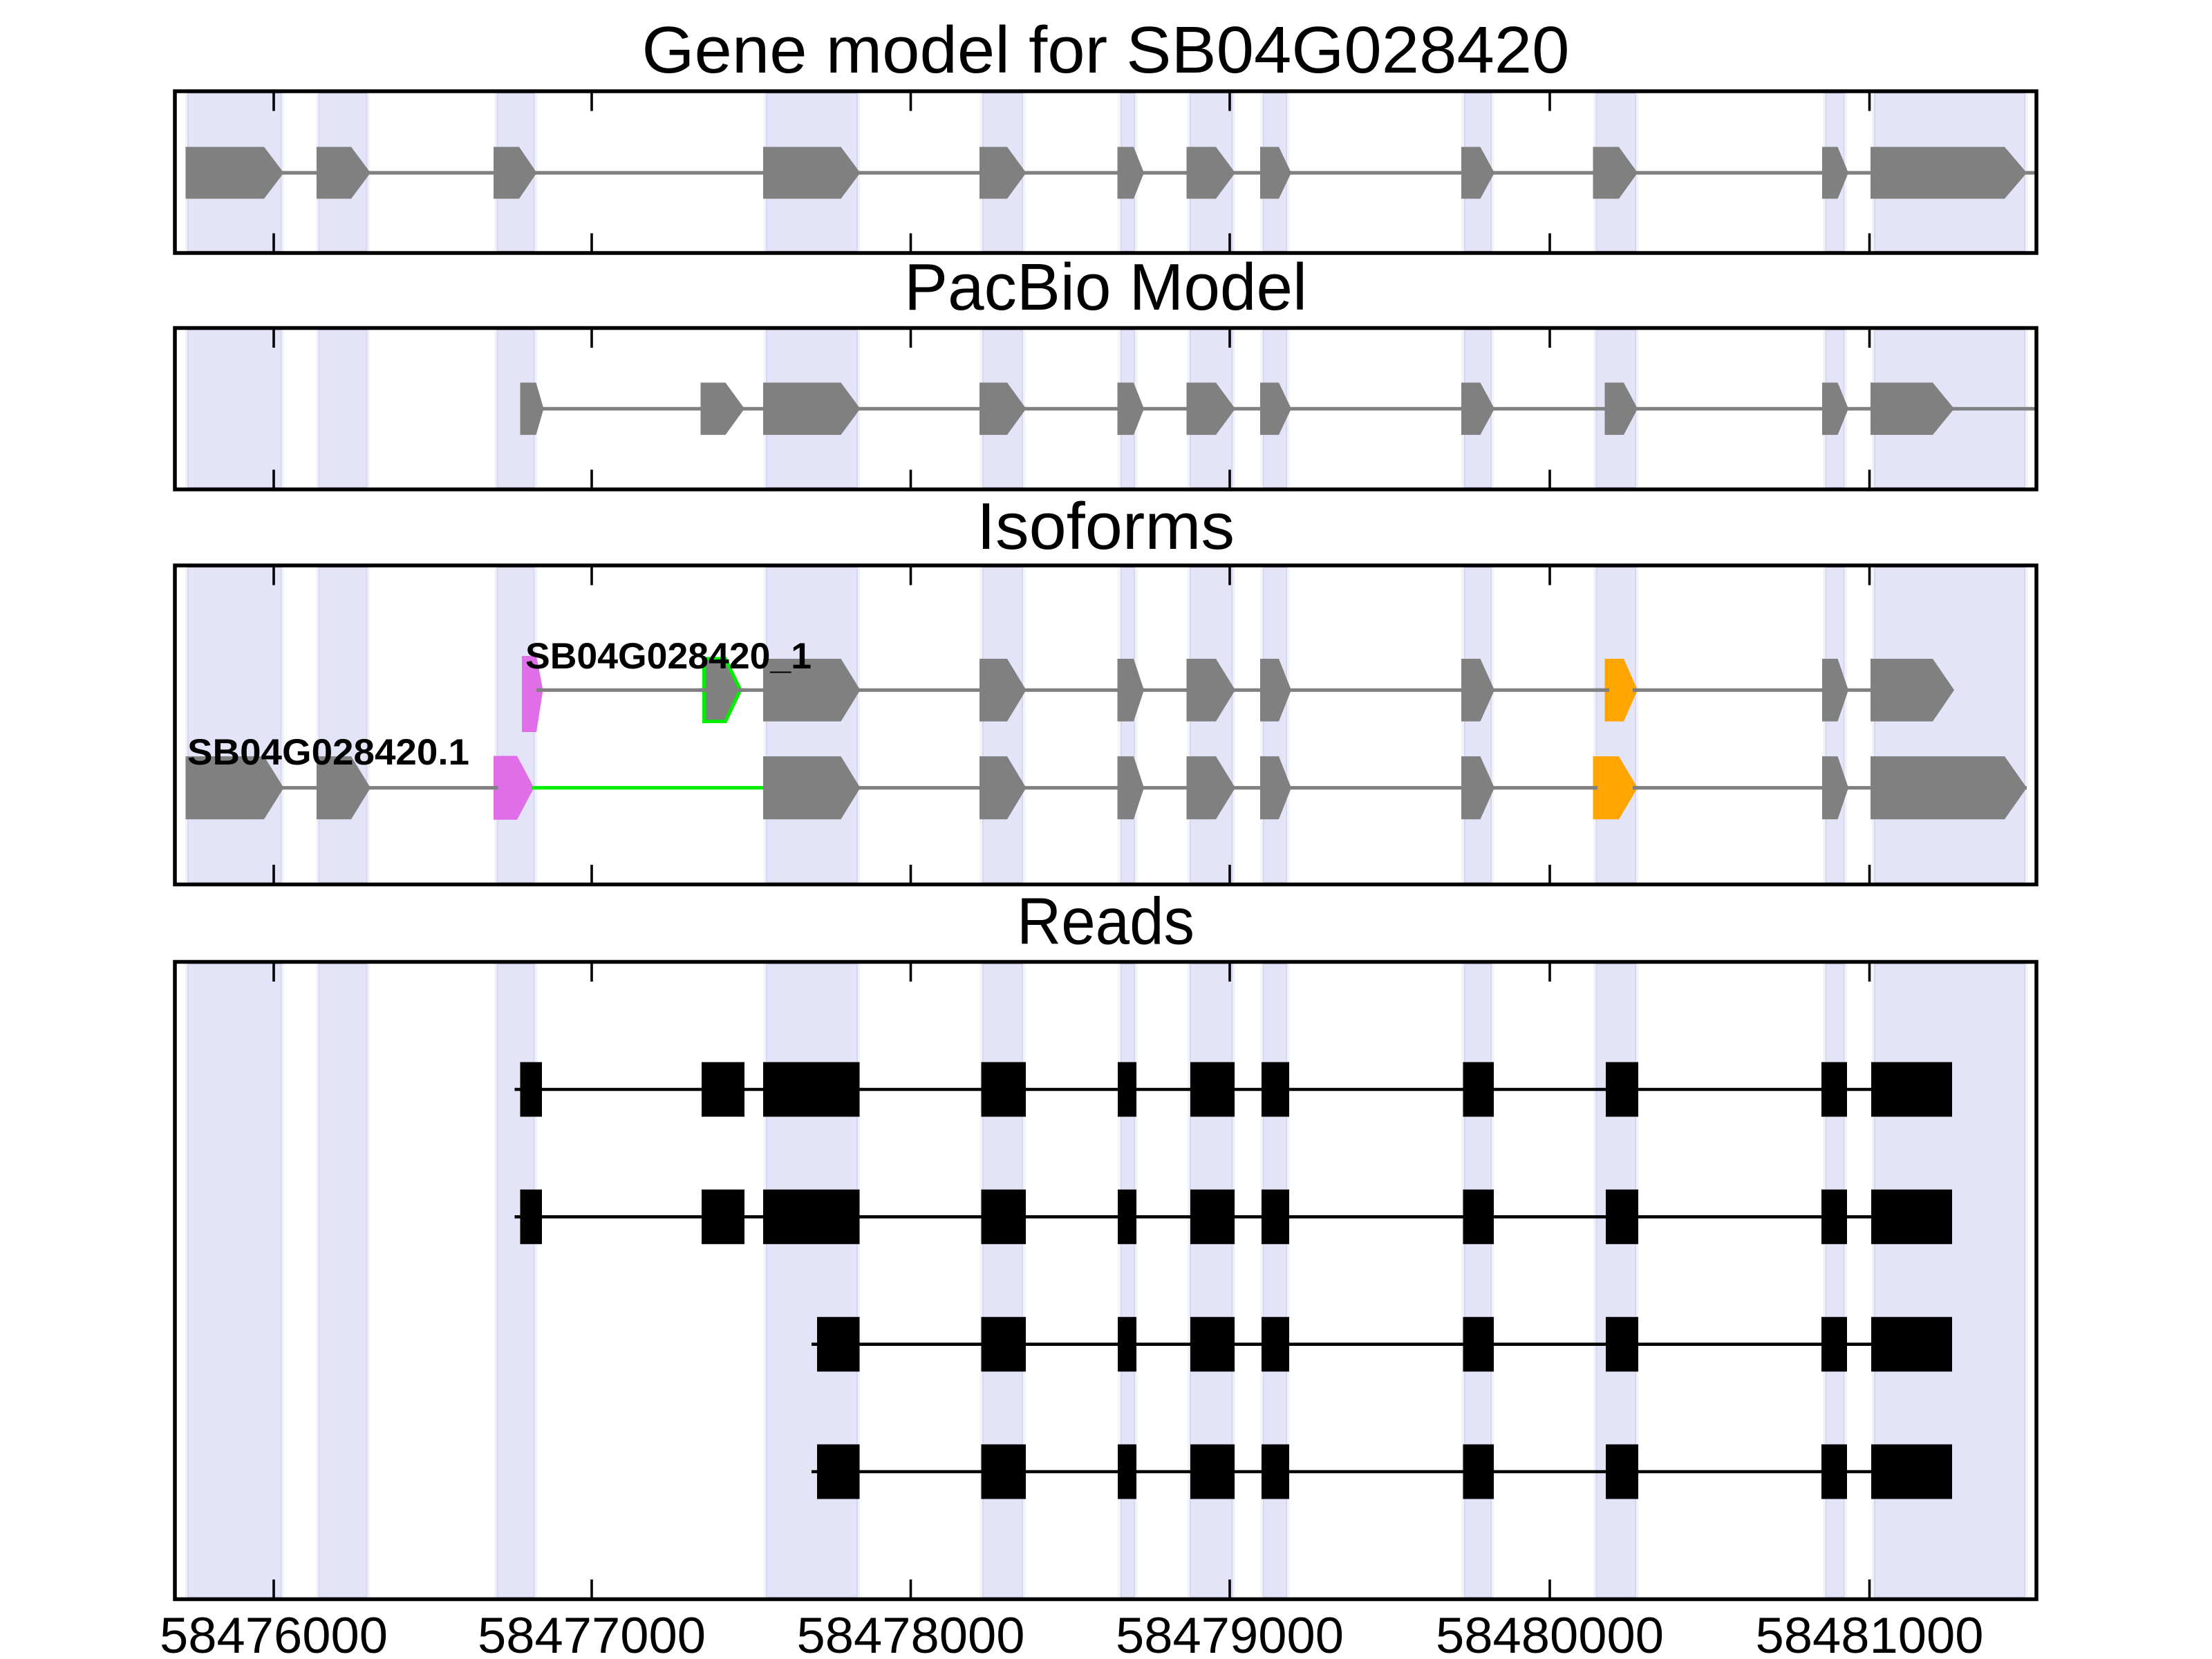 The image size is (2212, 1659). I want to click on svg-text: 58480000, so click(1550, 1633).